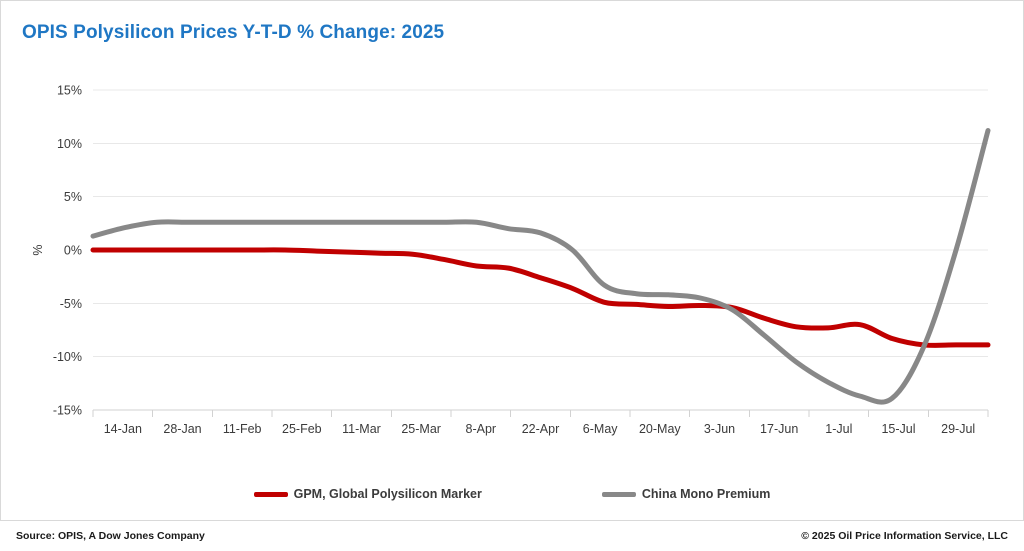  I want to click on x-tick-label: 3-Jun, so click(719, 429).